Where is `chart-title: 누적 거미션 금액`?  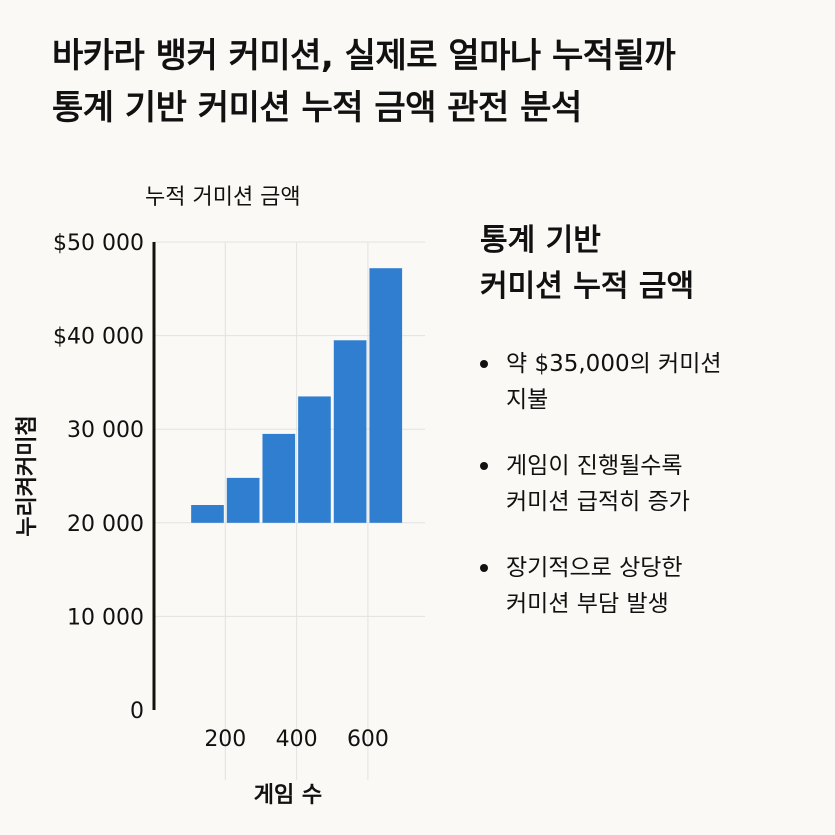
chart-title: 누적 거미션 금액 is located at coordinates (223, 197).